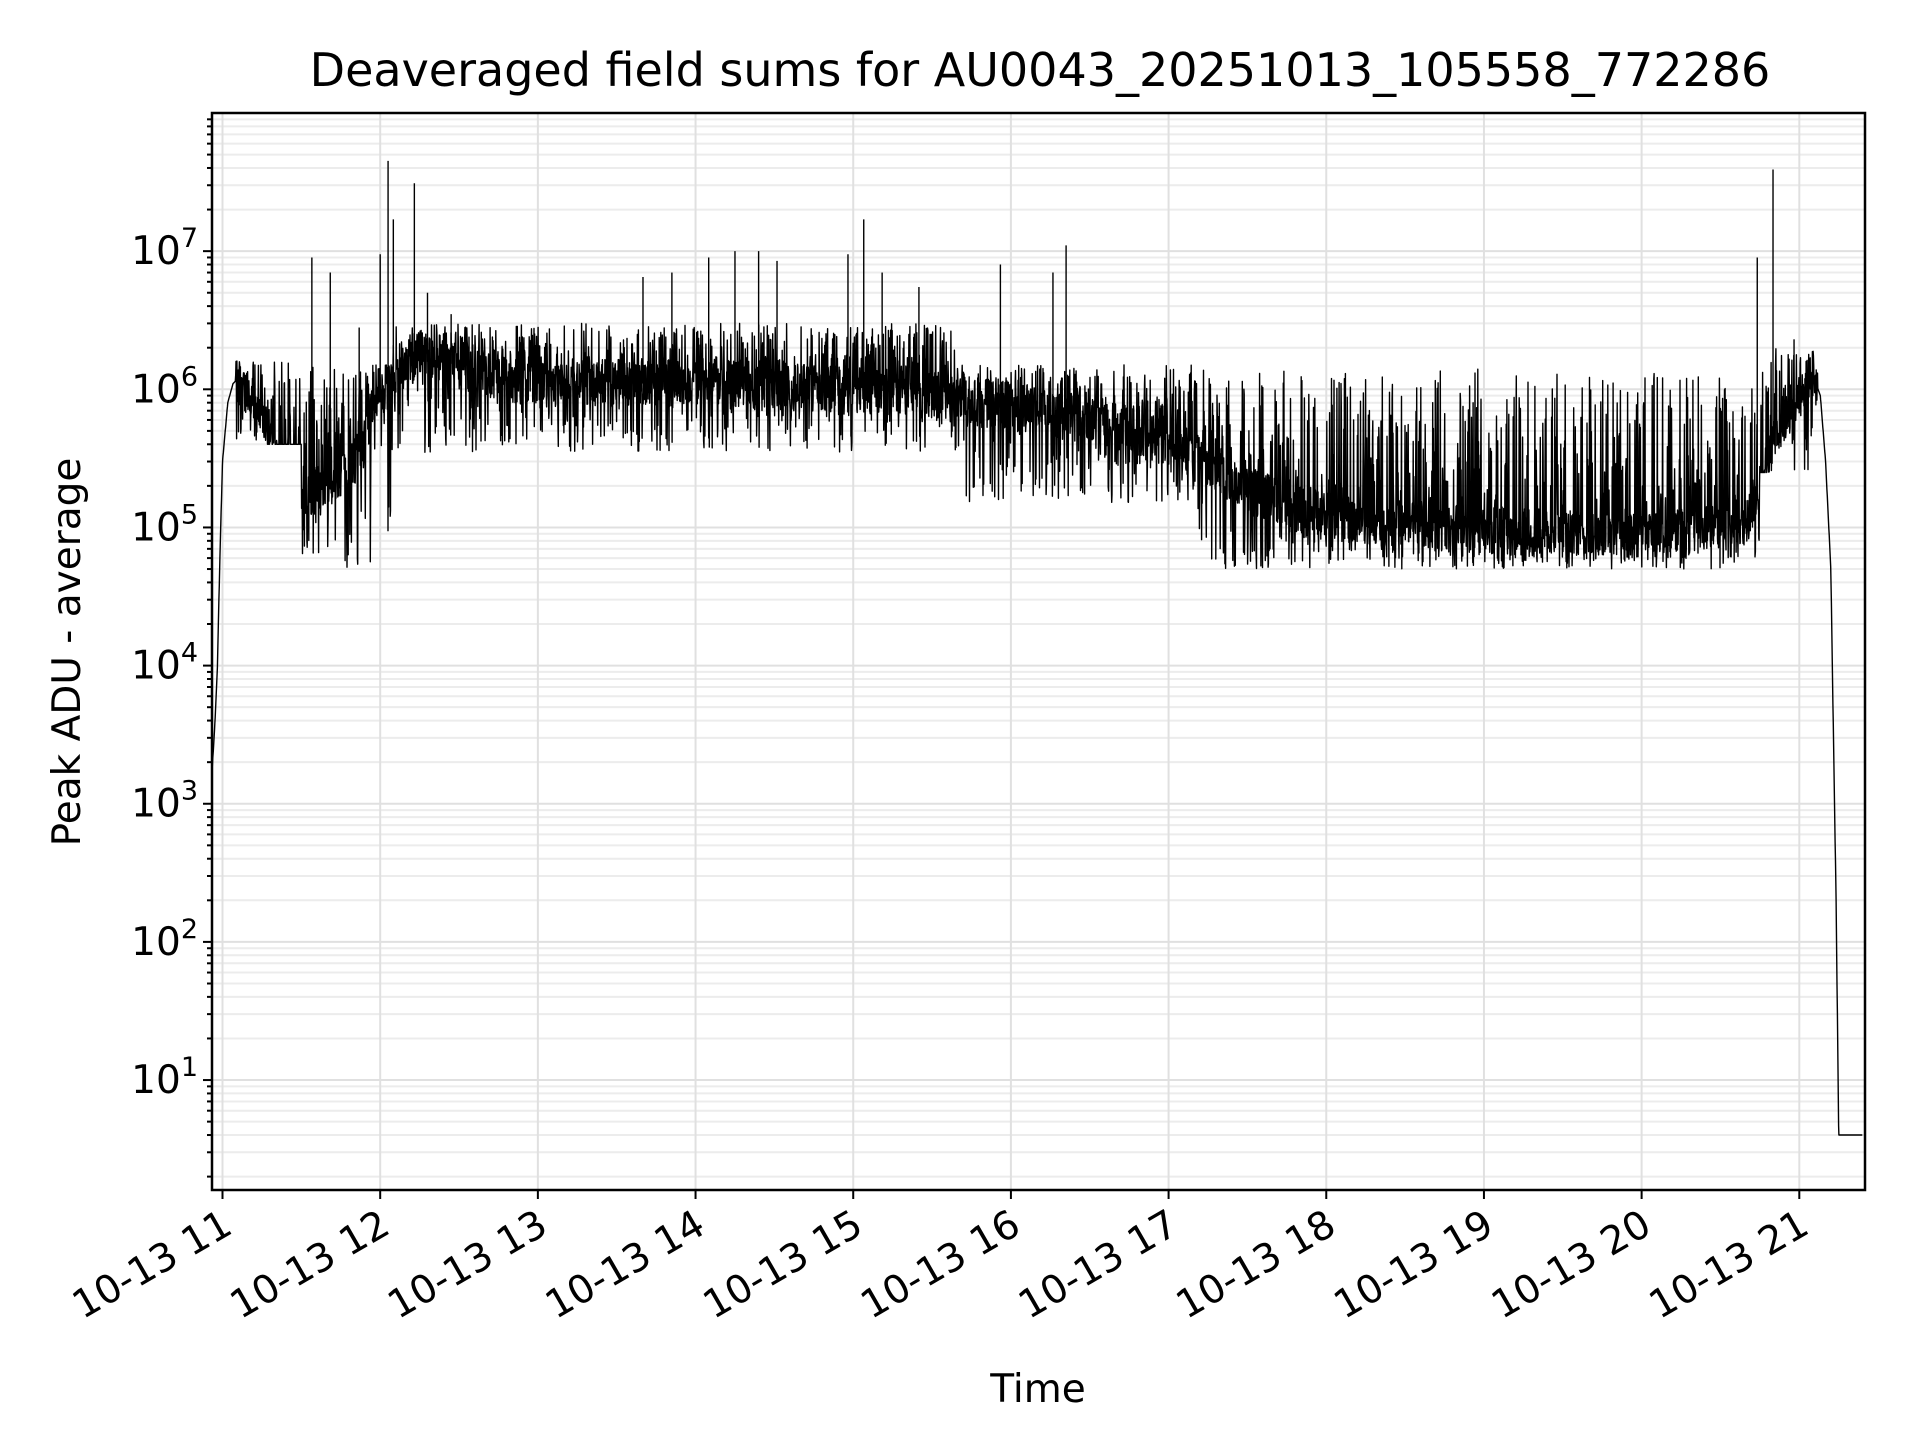 The width and height of the screenshot is (1920, 1440). What do you see at coordinates (164, 248) in the screenshot?
I see `y-tick-label: 10⁷` at bounding box center [164, 248].